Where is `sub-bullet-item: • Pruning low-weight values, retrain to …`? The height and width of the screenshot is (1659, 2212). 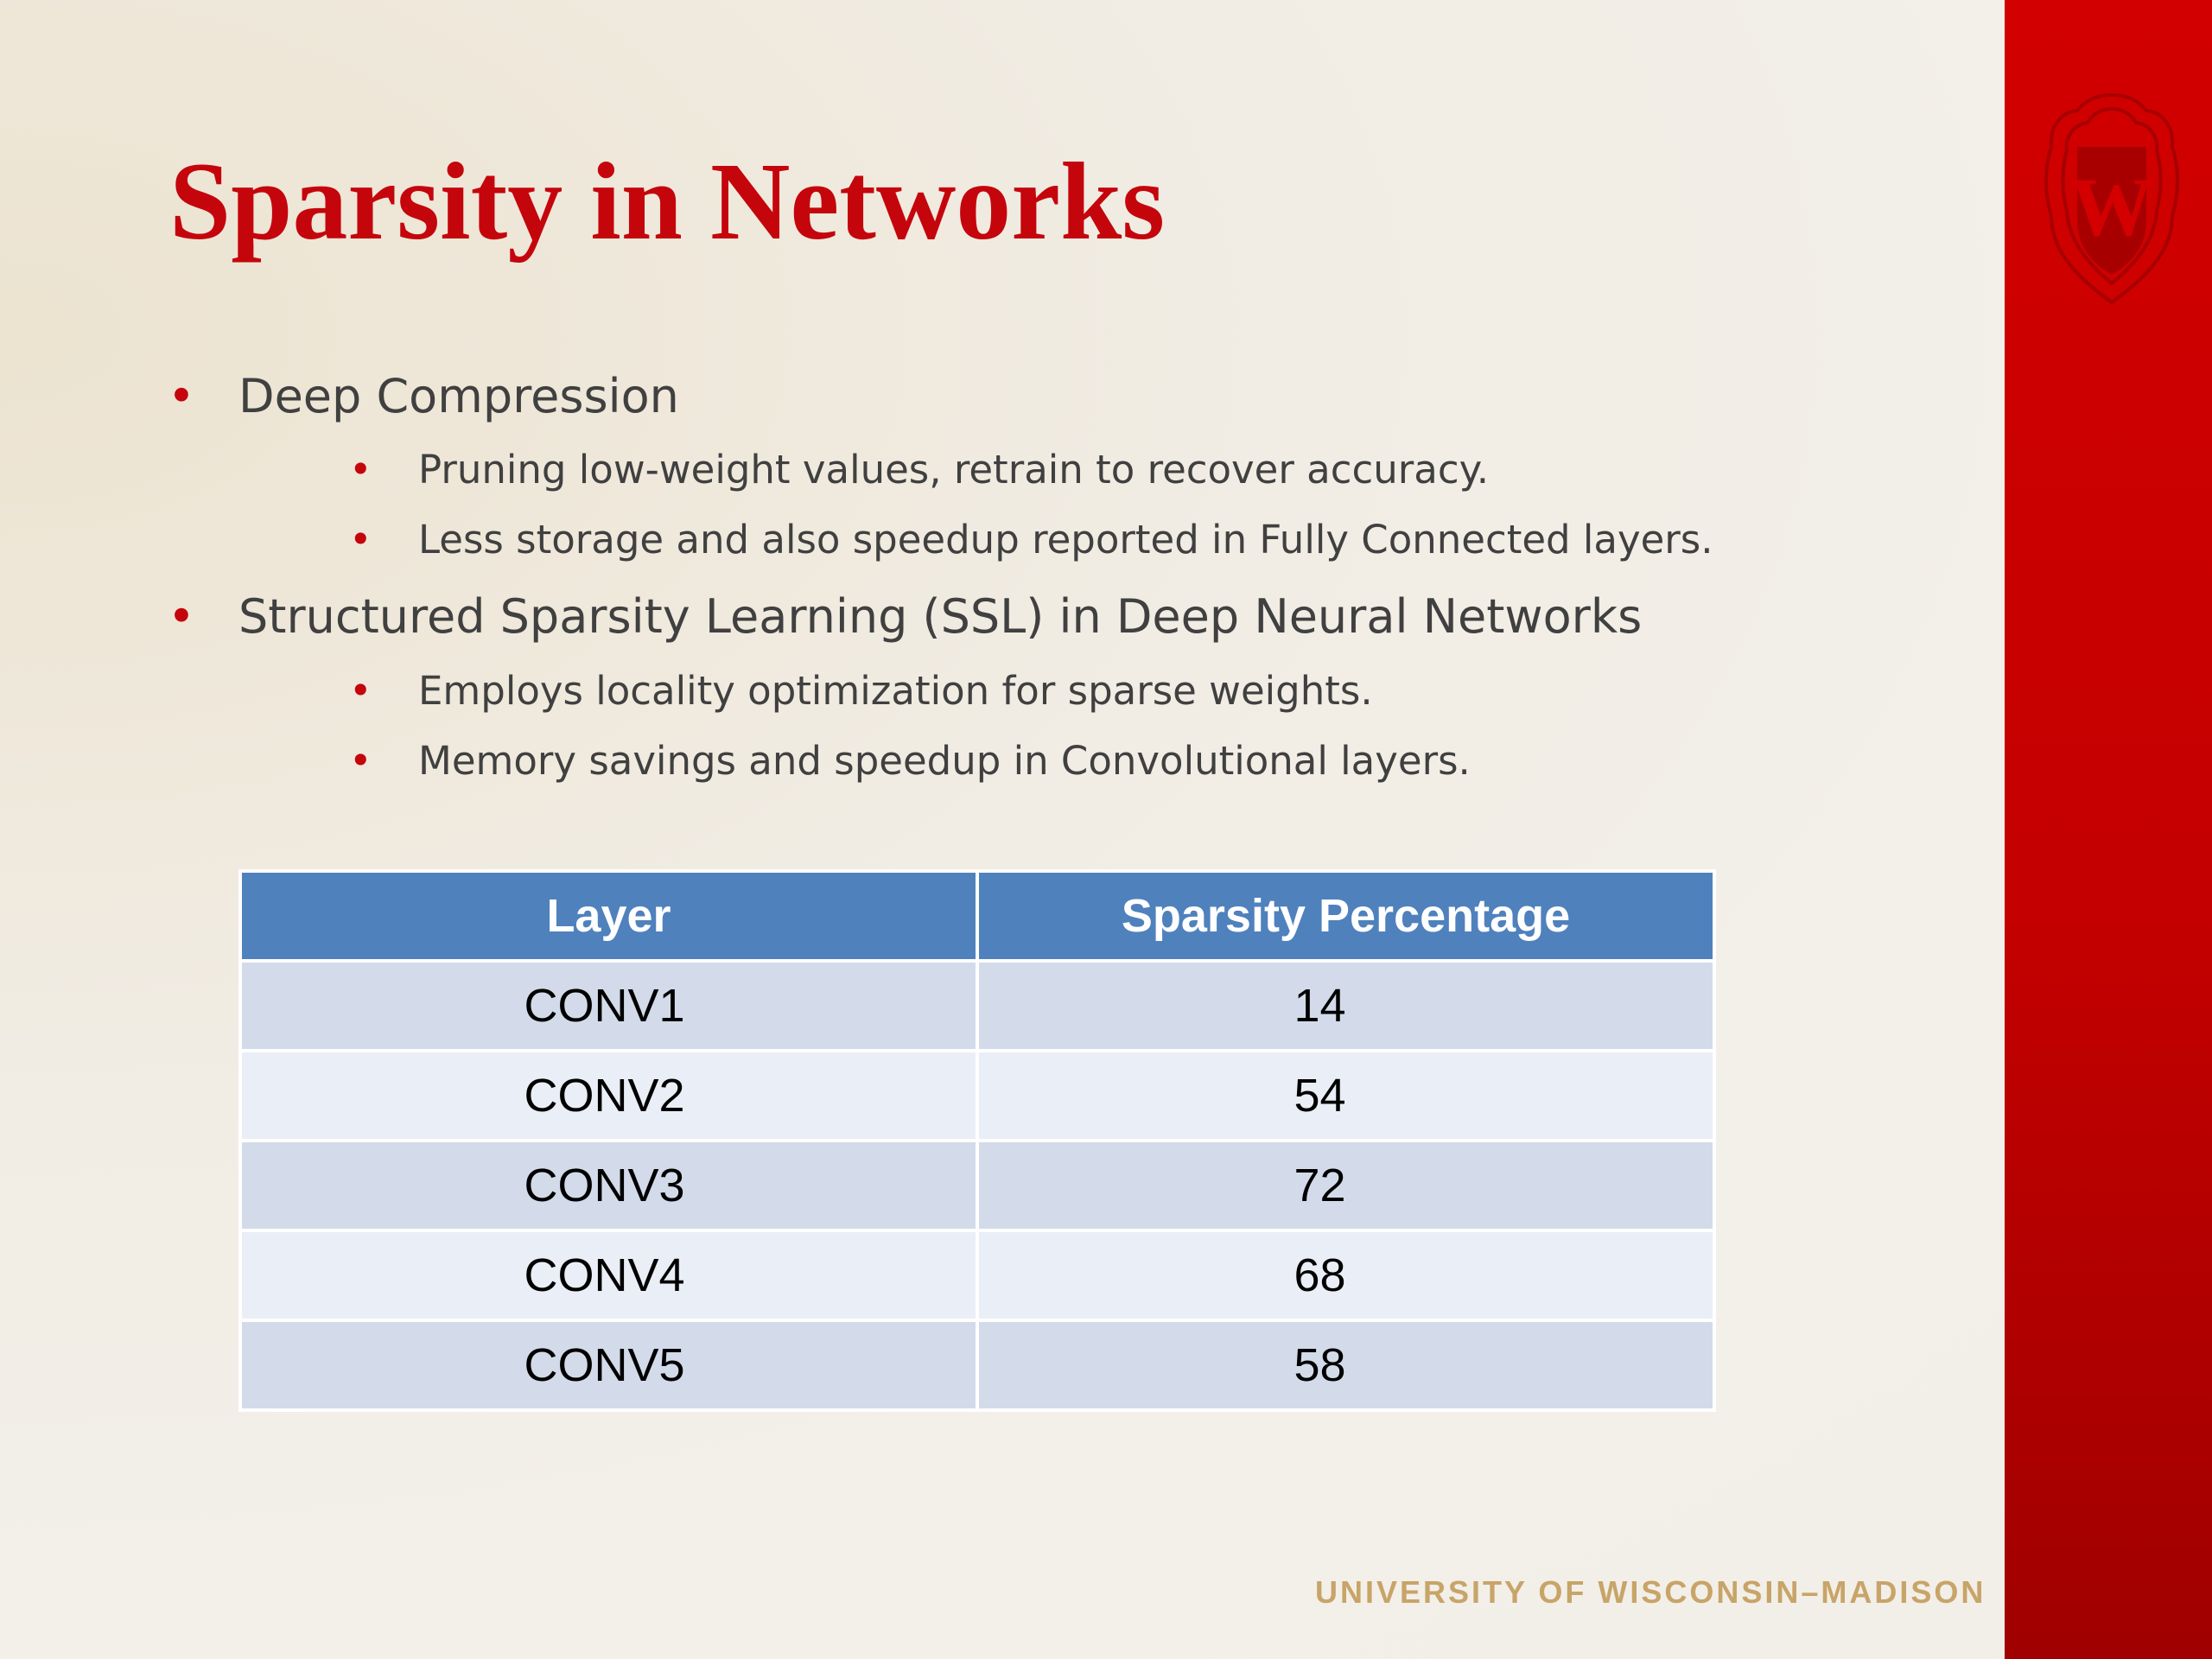 sub-bullet-item: • Pruning low-weight values, retrain to … is located at coordinates (919, 470).